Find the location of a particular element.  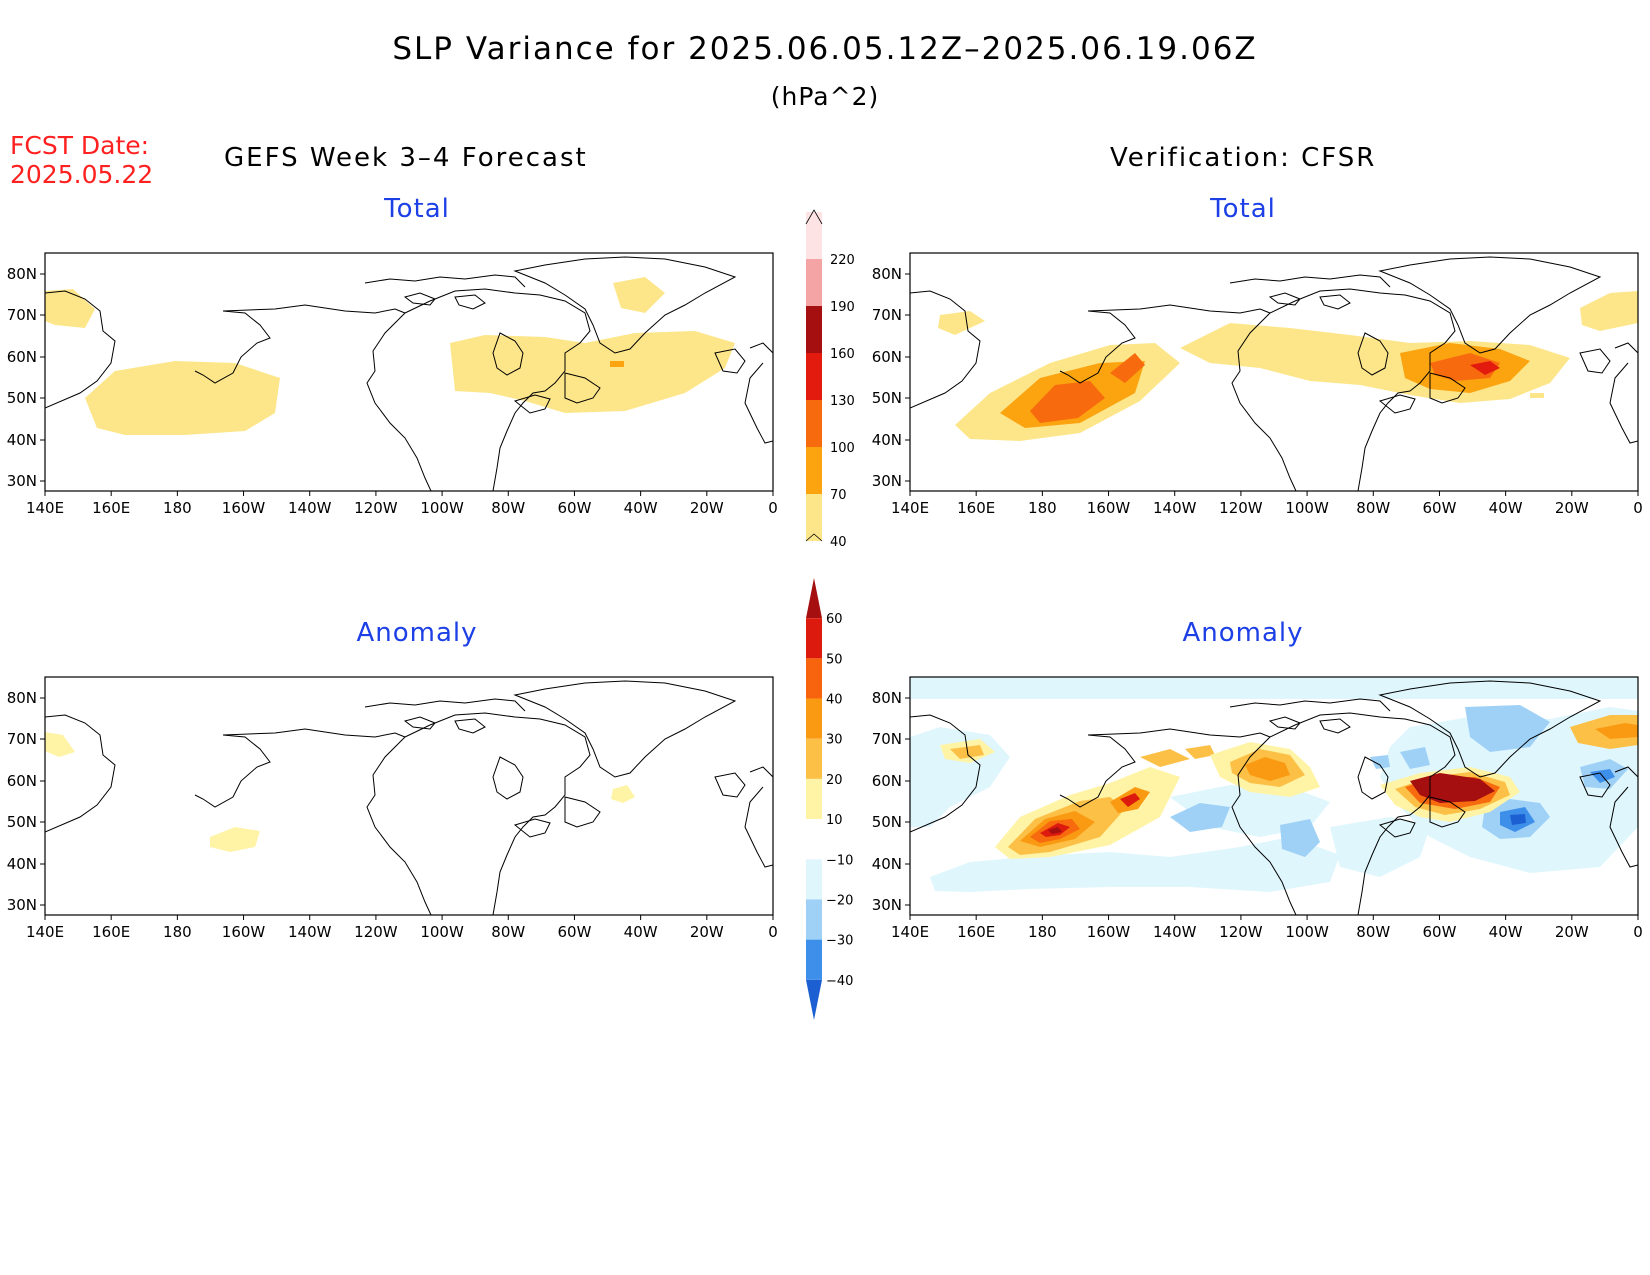

forecast-anomaly-lat-label: 40N is located at coordinates (22, 864).